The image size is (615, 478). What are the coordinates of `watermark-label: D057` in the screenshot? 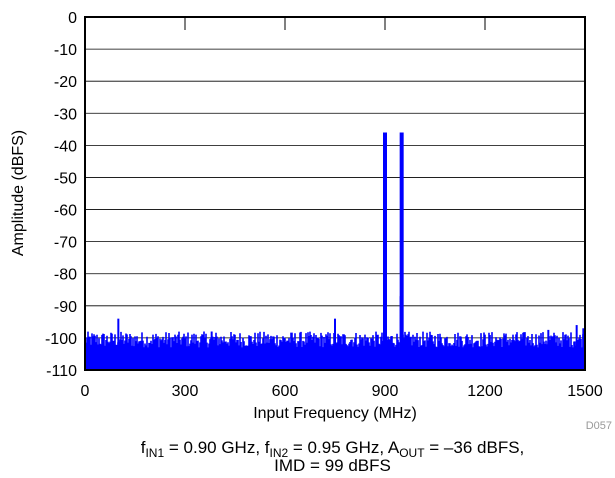 It's located at (599, 426).